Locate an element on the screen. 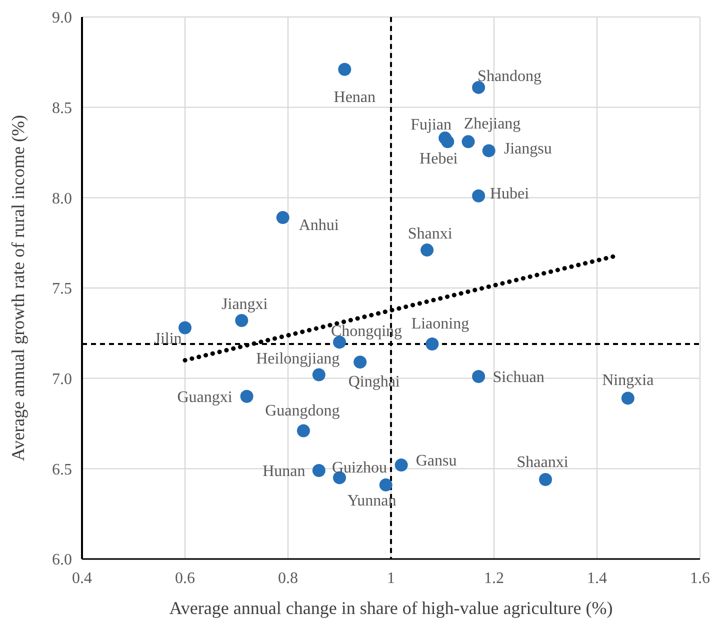  y-tick-label: 7.0 is located at coordinates (62, 379).